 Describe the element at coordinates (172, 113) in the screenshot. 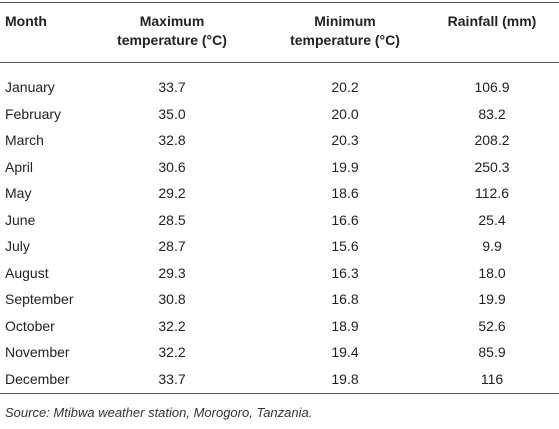

I see `table-cell: 35.0` at that location.